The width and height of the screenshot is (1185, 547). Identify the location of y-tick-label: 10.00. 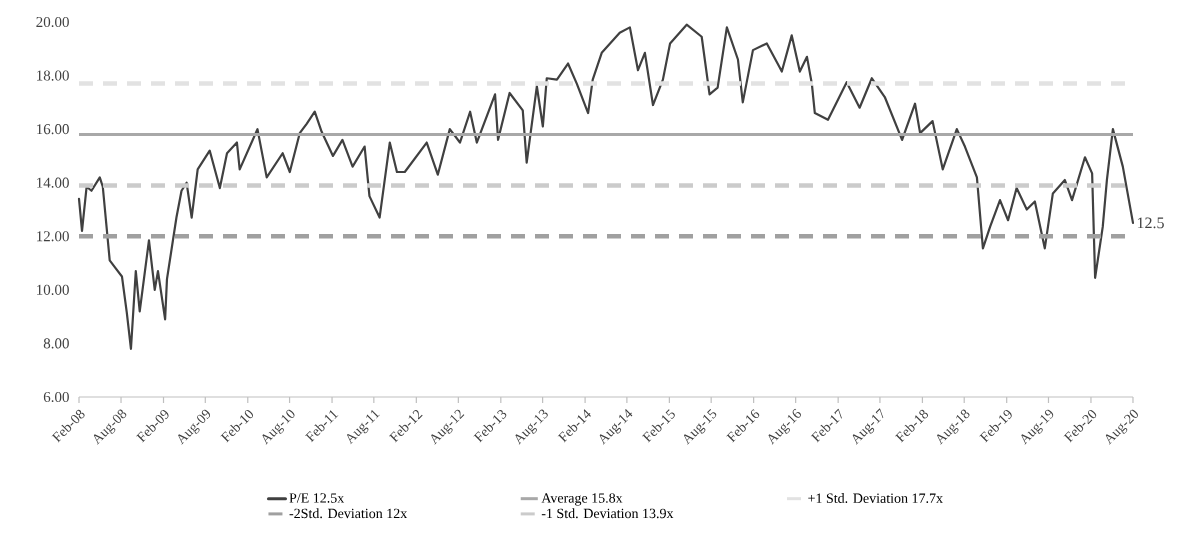
(53, 289).